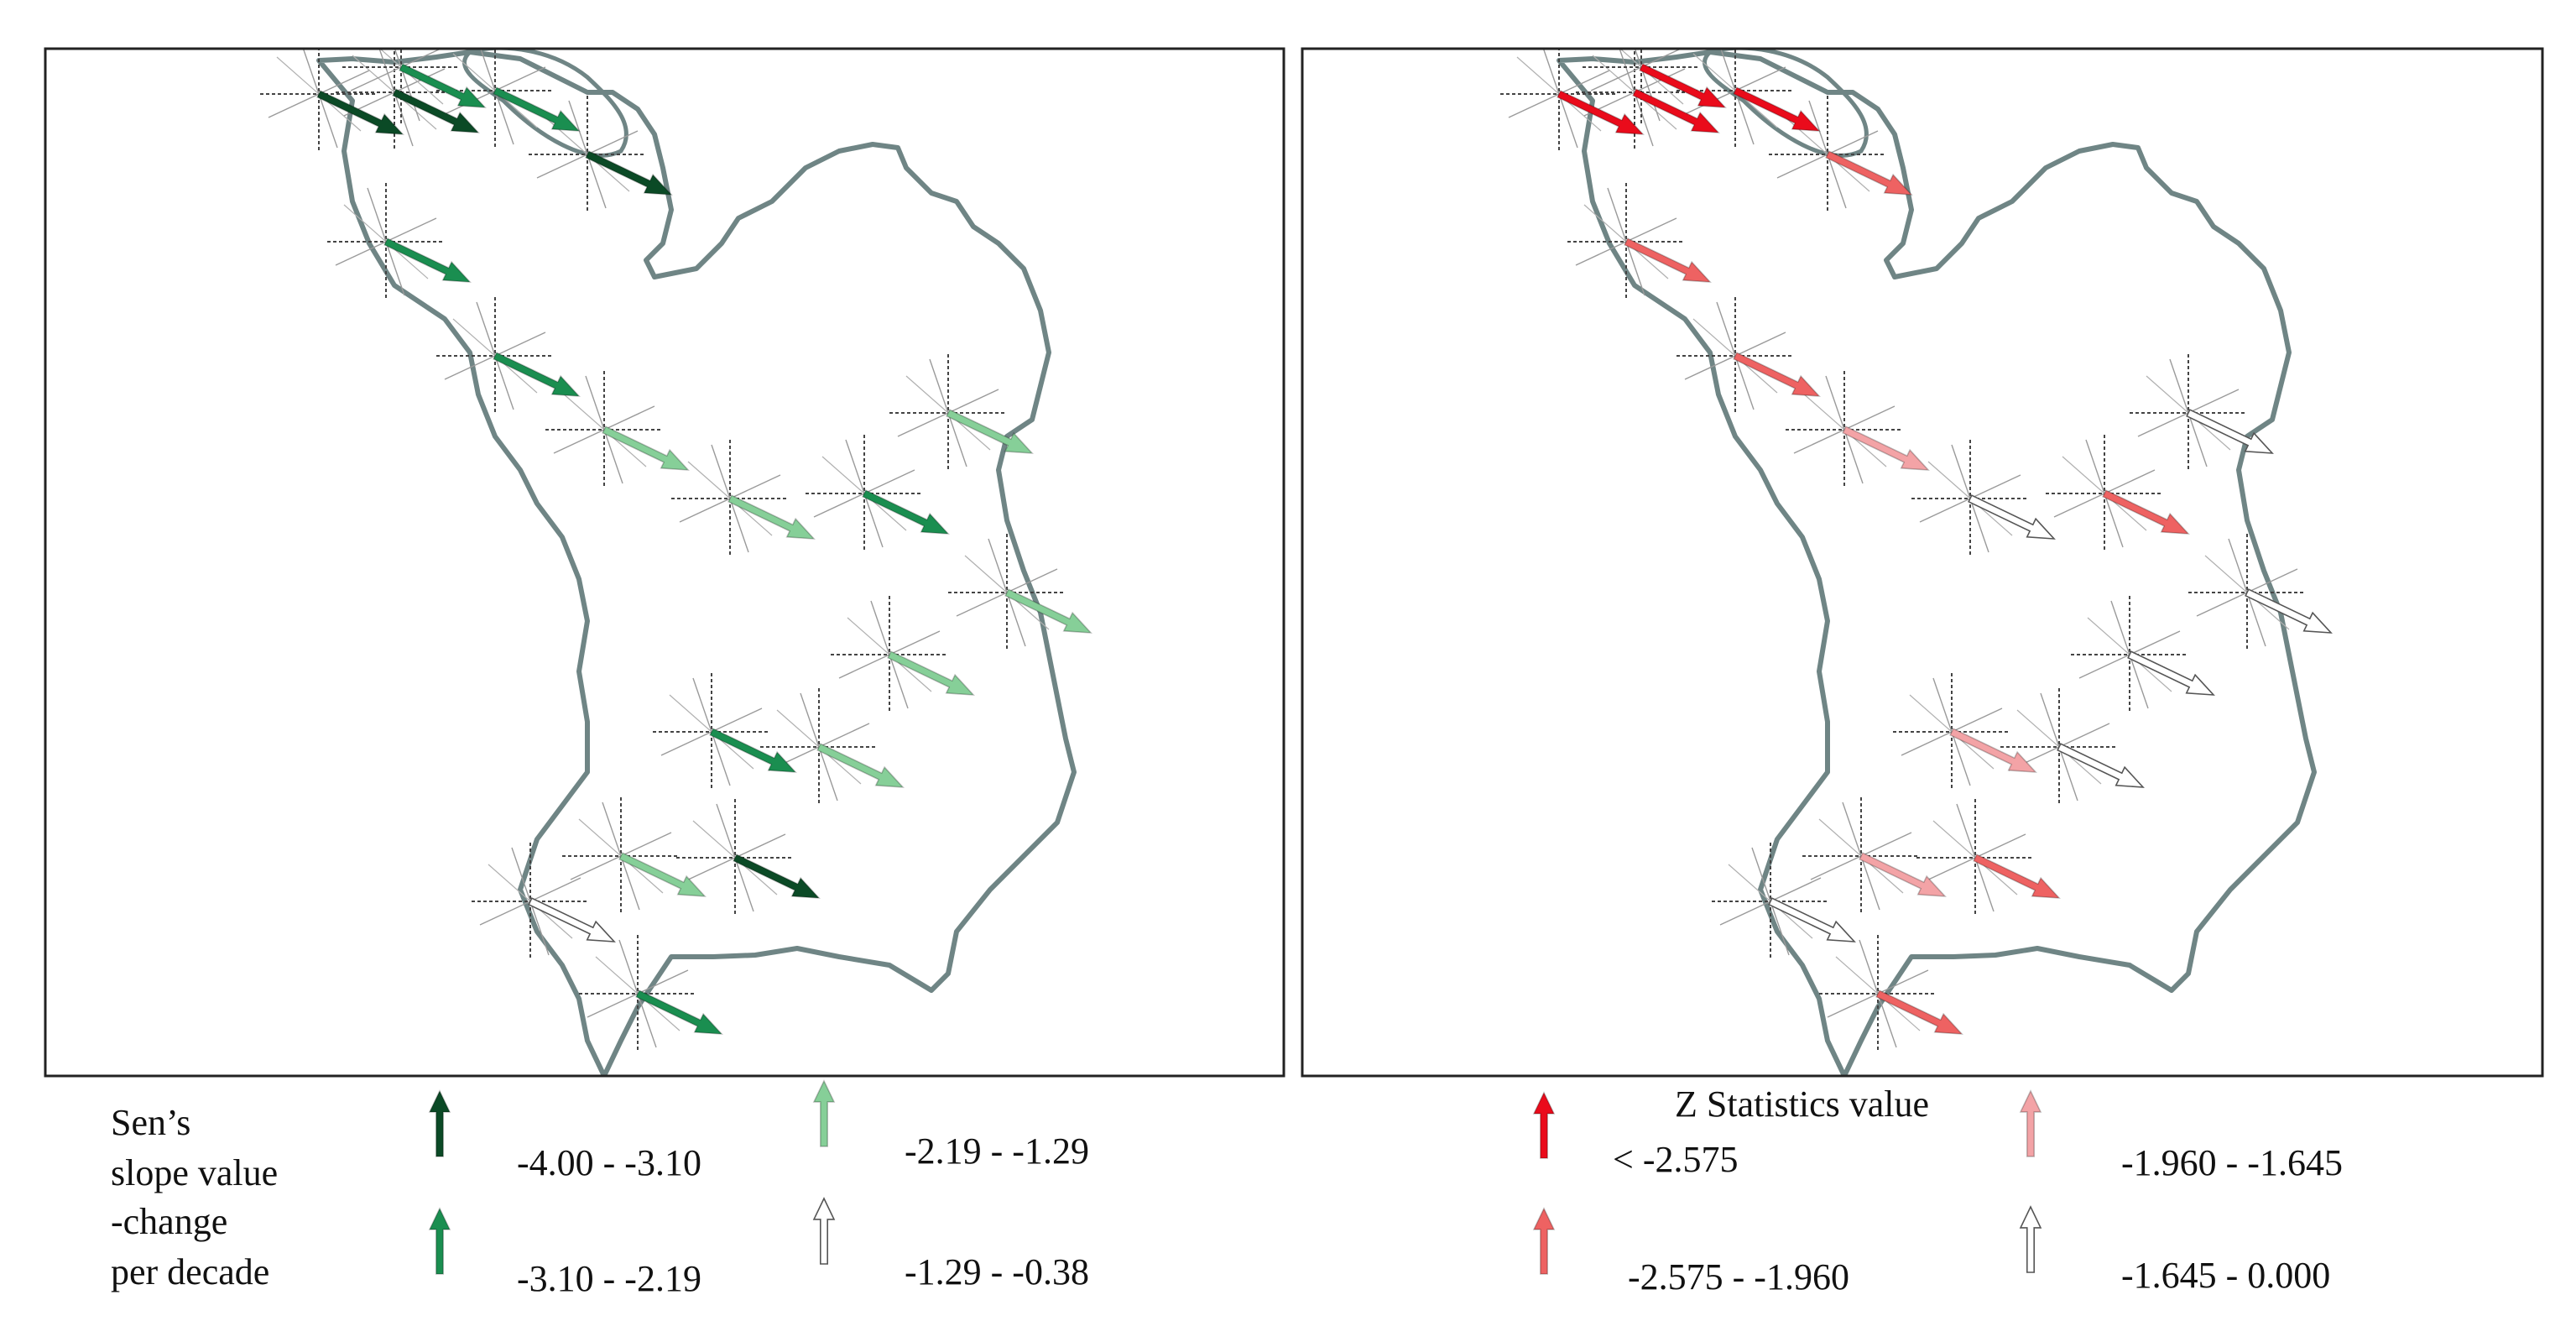 The image size is (2576, 1321). I want to click on slope-legend-title-line-4: per decade, so click(190, 1271).